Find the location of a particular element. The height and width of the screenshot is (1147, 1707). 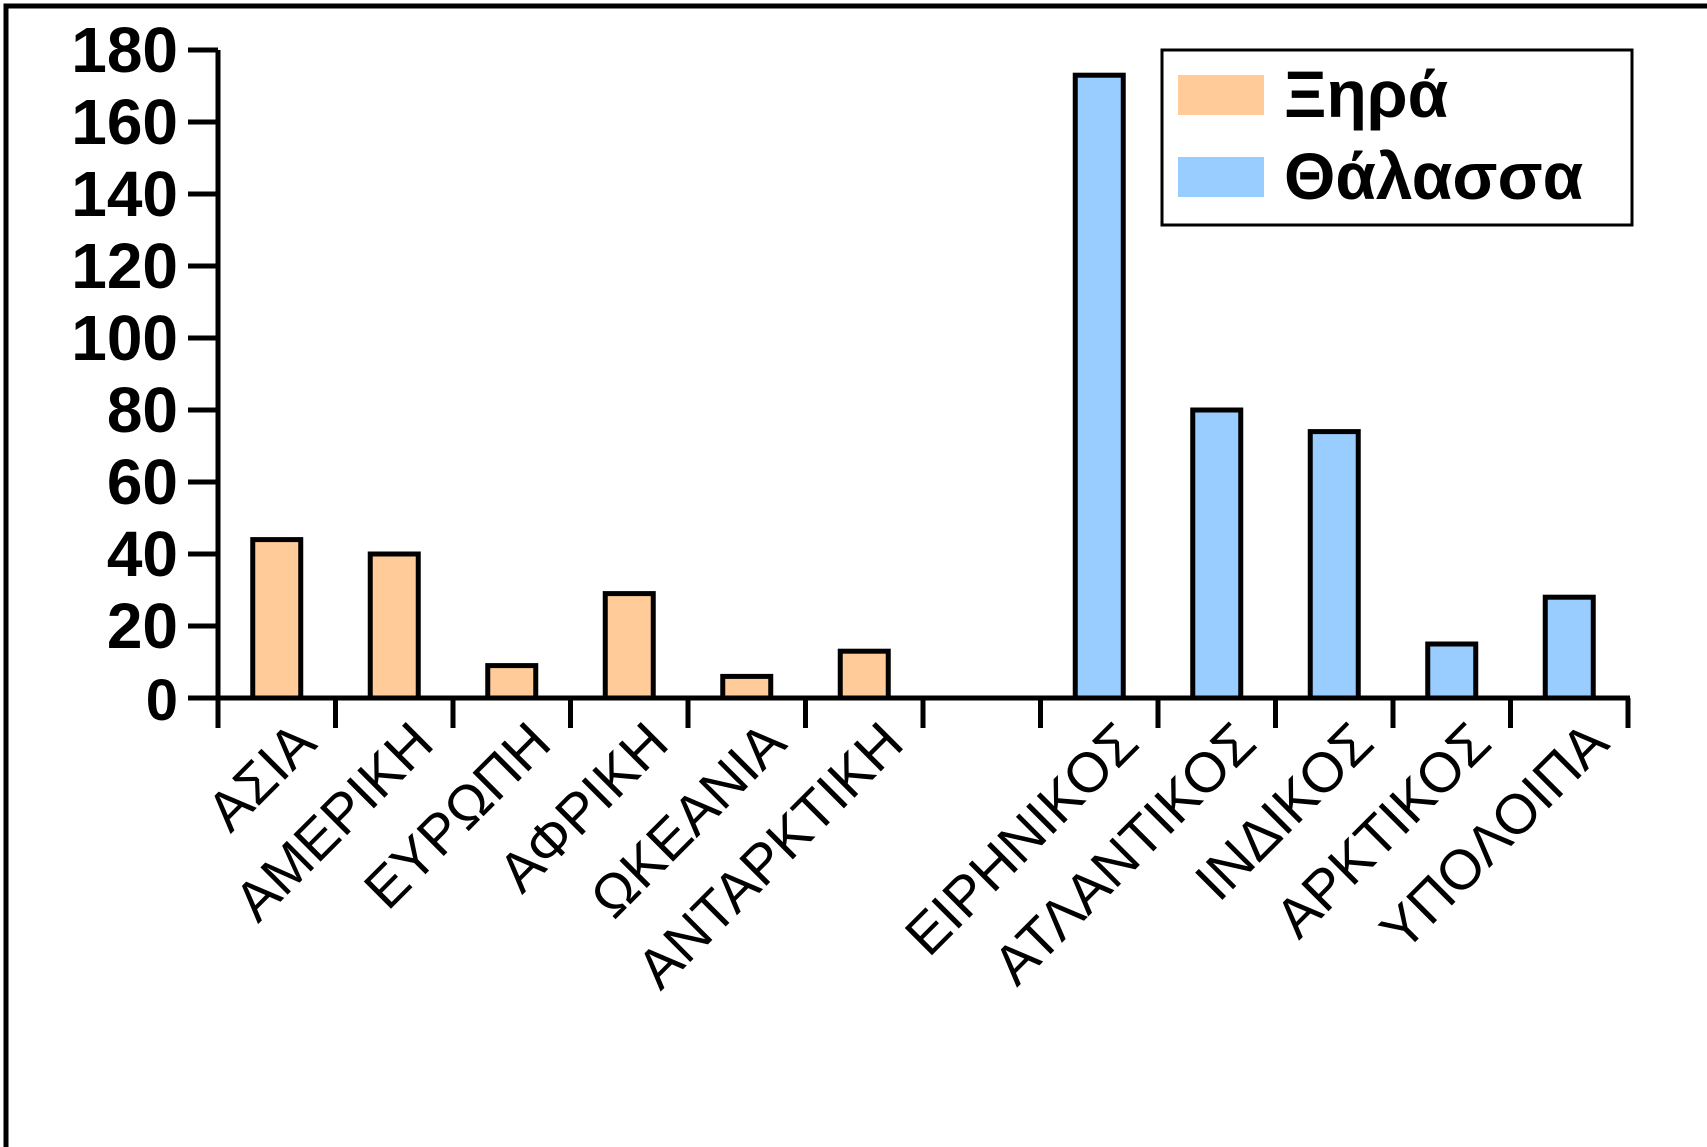

bar-ΑΦΡΙΚΗ is located at coordinates (629, 646).